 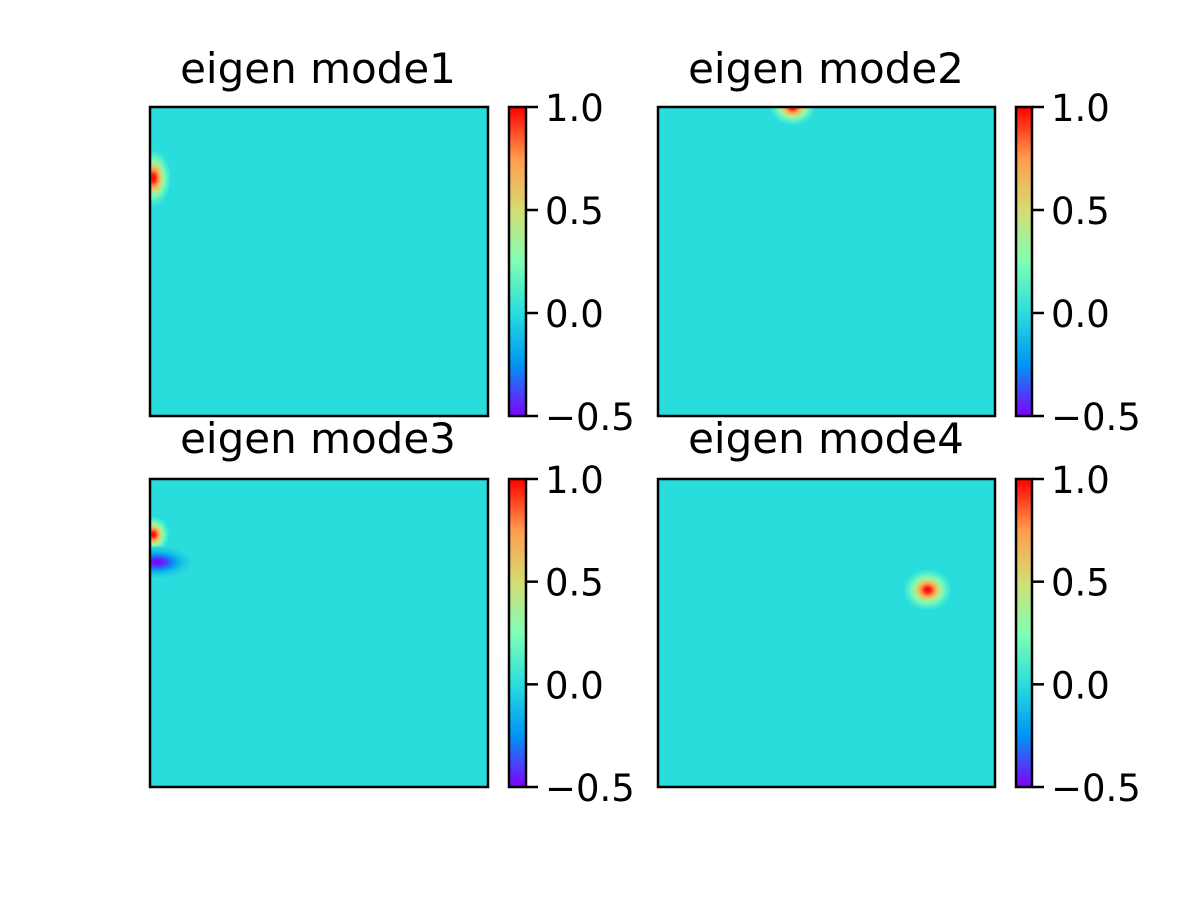 What do you see at coordinates (318, 68) in the screenshot?
I see `panel-title: eigen mode1` at bounding box center [318, 68].